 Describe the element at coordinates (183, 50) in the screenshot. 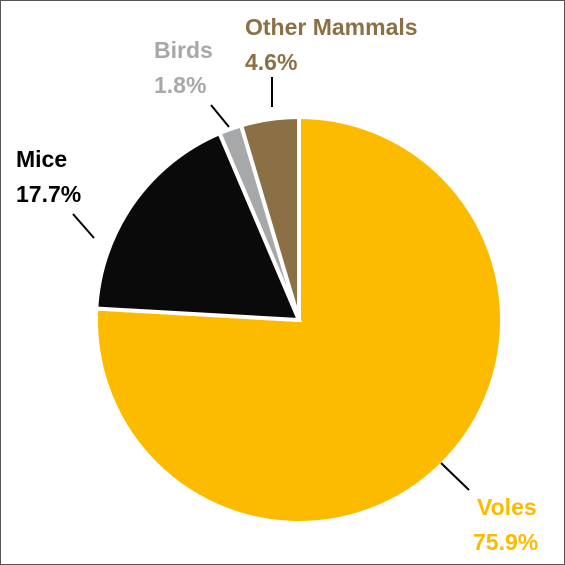

I see `birds-name-label: Birds` at that location.